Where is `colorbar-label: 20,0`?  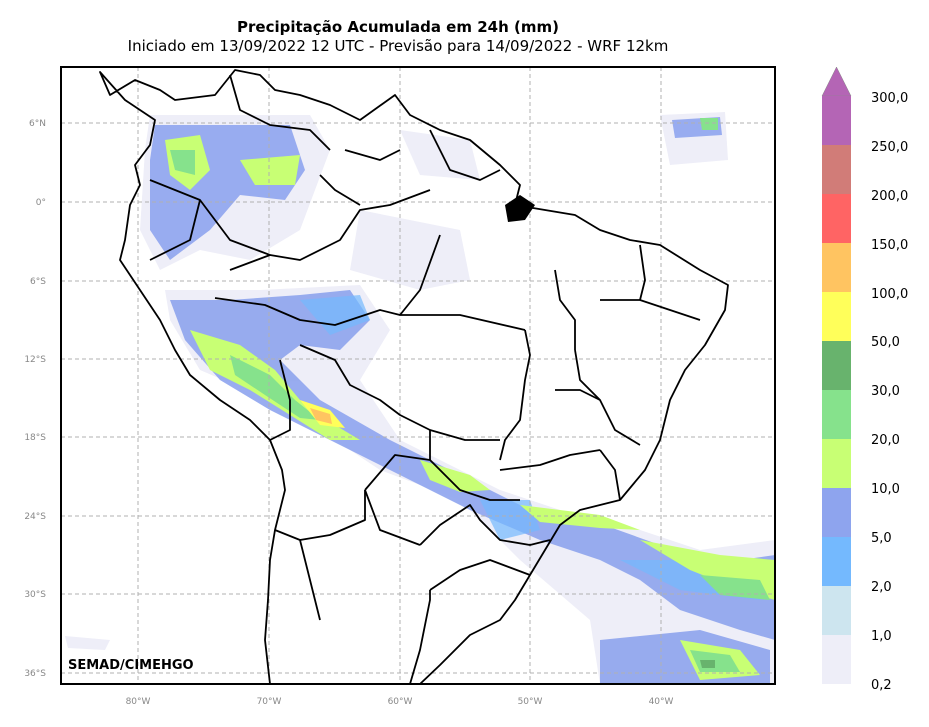 colorbar-label: 20,0 is located at coordinates (885, 440).